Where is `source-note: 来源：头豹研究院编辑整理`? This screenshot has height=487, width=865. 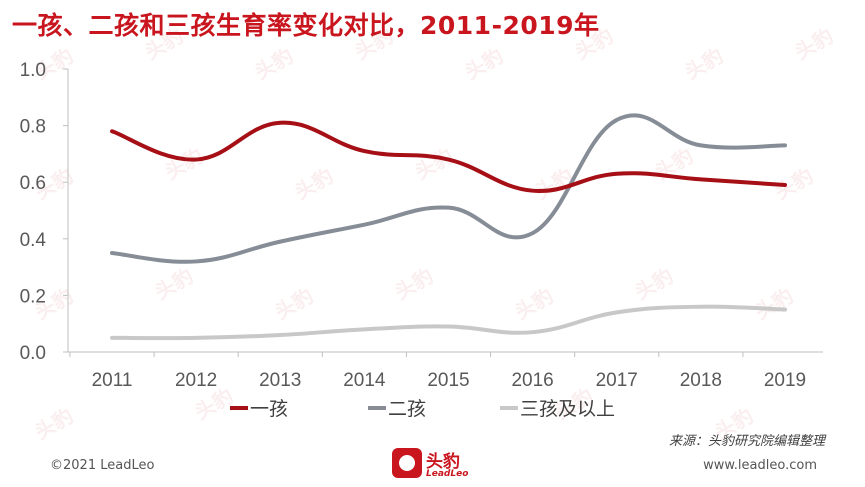 source-note: 来源：头豹研究院编辑整理 is located at coordinates (746, 441).